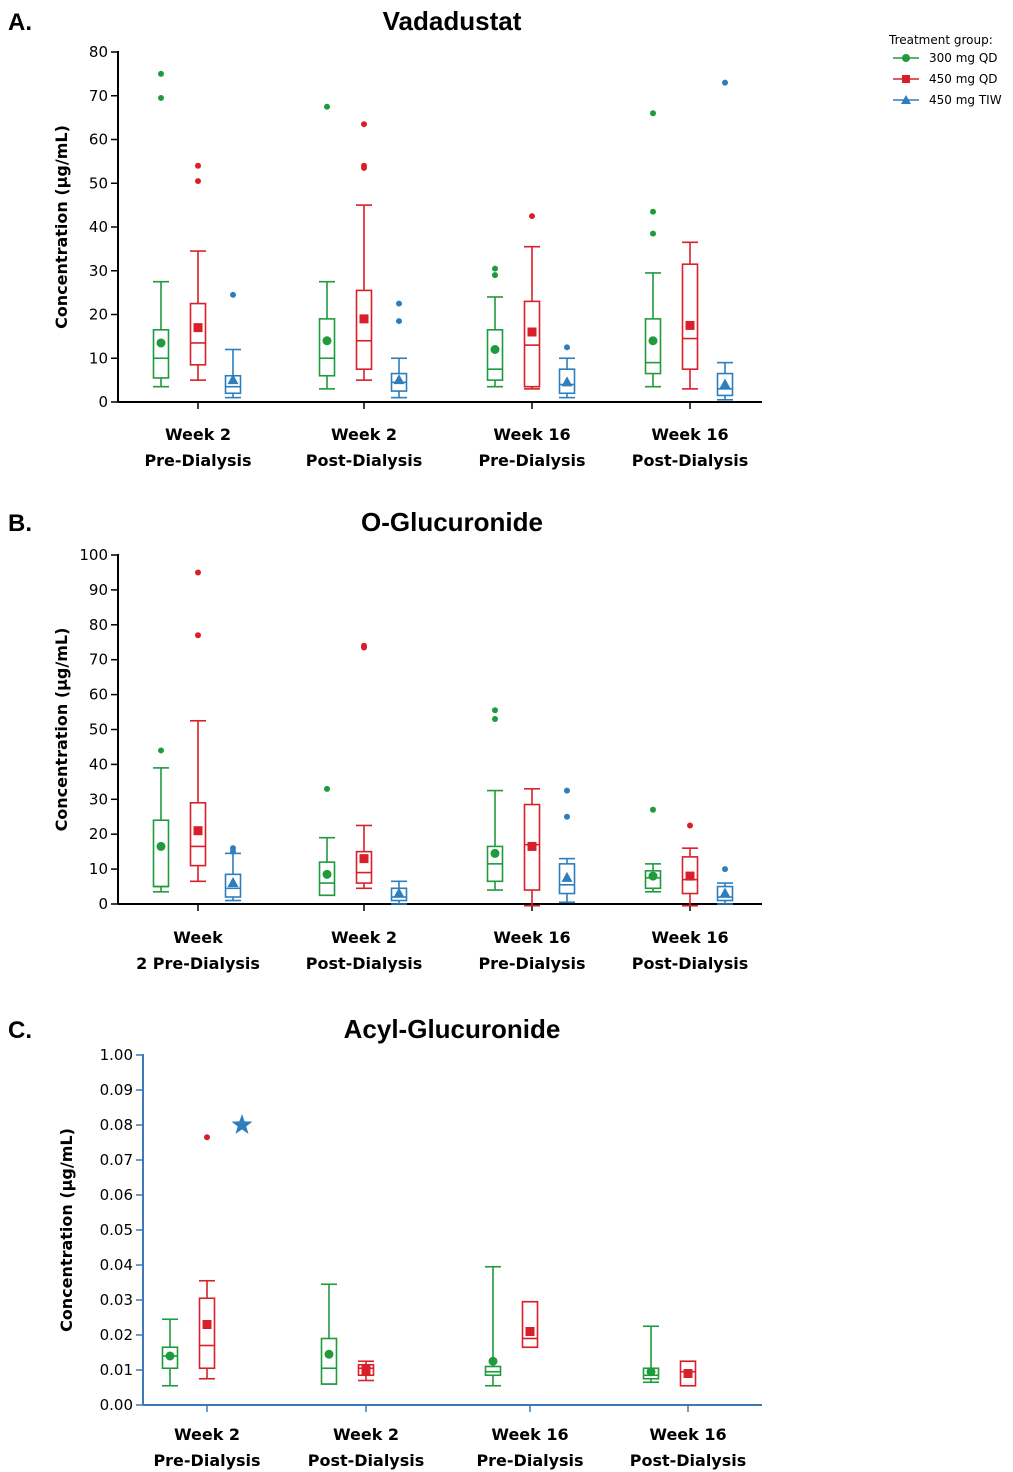 The image size is (1013, 1472). What do you see at coordinates (116, 1335) in the screenshot?
I see `y-tick-label: 0.02` at bounding box center [116, 1335].